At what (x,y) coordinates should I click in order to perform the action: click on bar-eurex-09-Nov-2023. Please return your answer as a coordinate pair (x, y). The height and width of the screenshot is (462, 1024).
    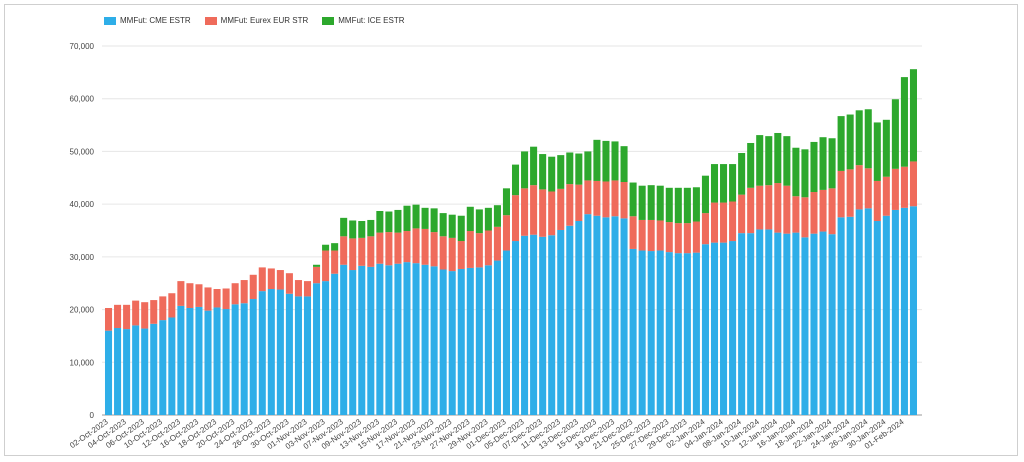
    Looking at the image, I should click on (362, 251).